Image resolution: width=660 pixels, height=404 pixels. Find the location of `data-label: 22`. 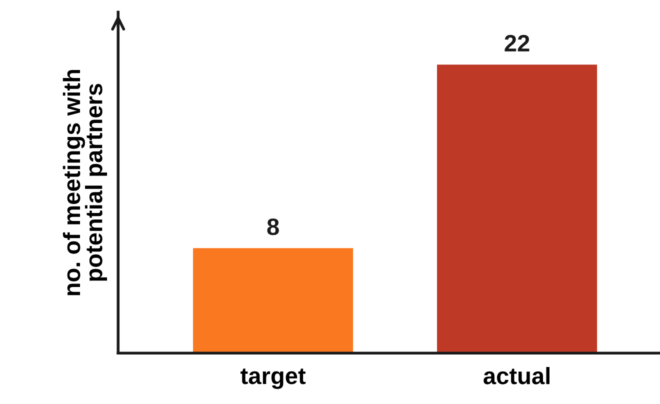

data-label: 22 is located at coordinates (517, 43).